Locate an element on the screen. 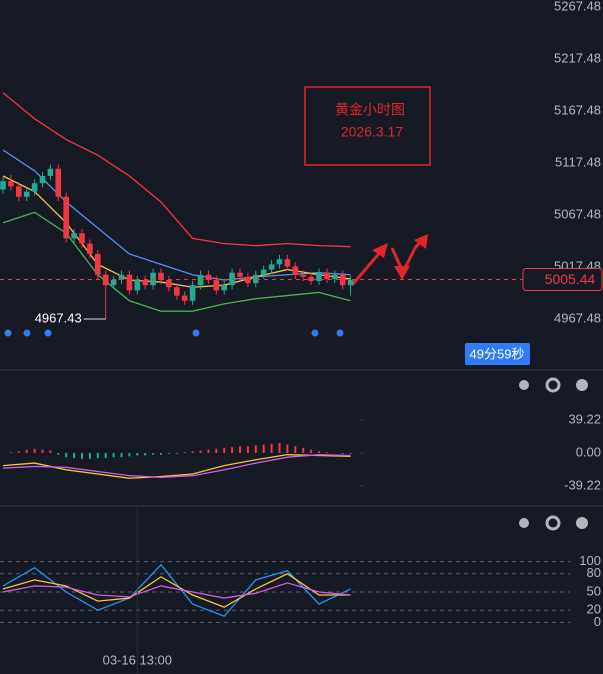 The height and width of the screenshot is (674, 603). countdown-tag is located at coordinates (497, 354).